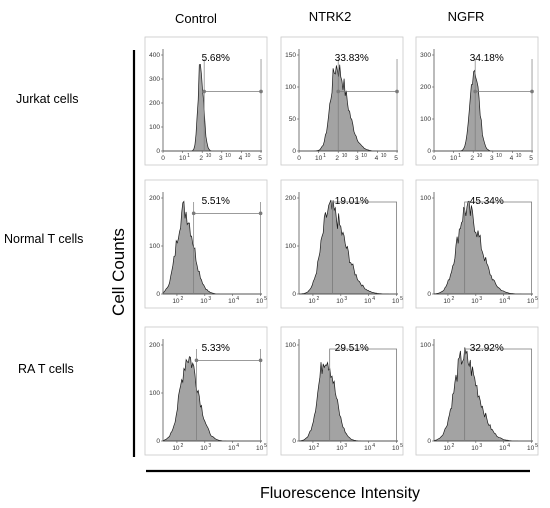 This screenshot has height=508, width=550. Describe the element at coordinates (212, 399) in the screenshot. I see `histogram-ra-t-cells-control` at that location.